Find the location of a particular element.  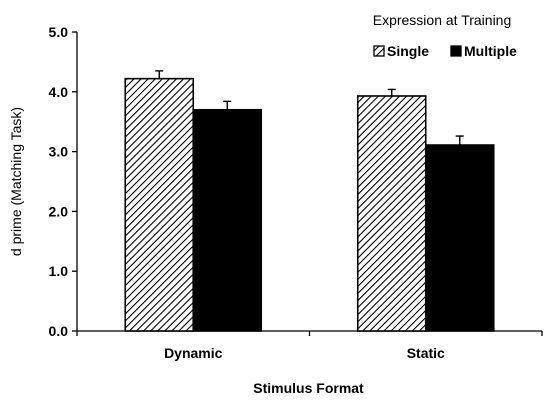

x-tick-label: Static is located at coordinates (426, 353).